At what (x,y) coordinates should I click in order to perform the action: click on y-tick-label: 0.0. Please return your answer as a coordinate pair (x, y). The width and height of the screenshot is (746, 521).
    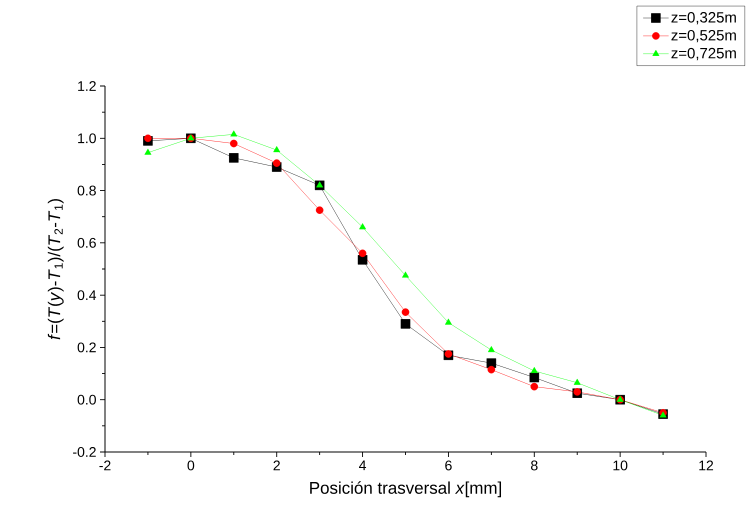
    Looking at the image, I should click on (87, 399).